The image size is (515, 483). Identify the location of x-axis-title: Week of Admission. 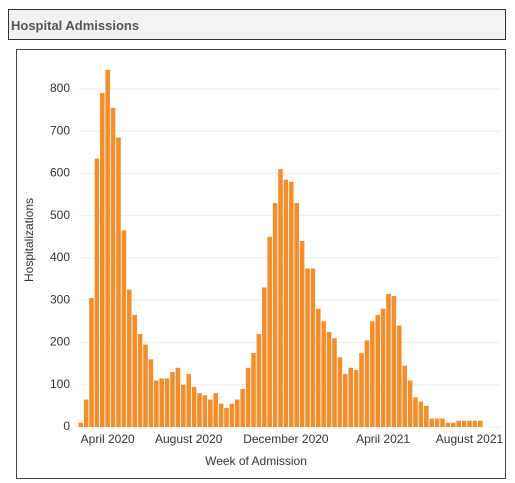
(256, 461).